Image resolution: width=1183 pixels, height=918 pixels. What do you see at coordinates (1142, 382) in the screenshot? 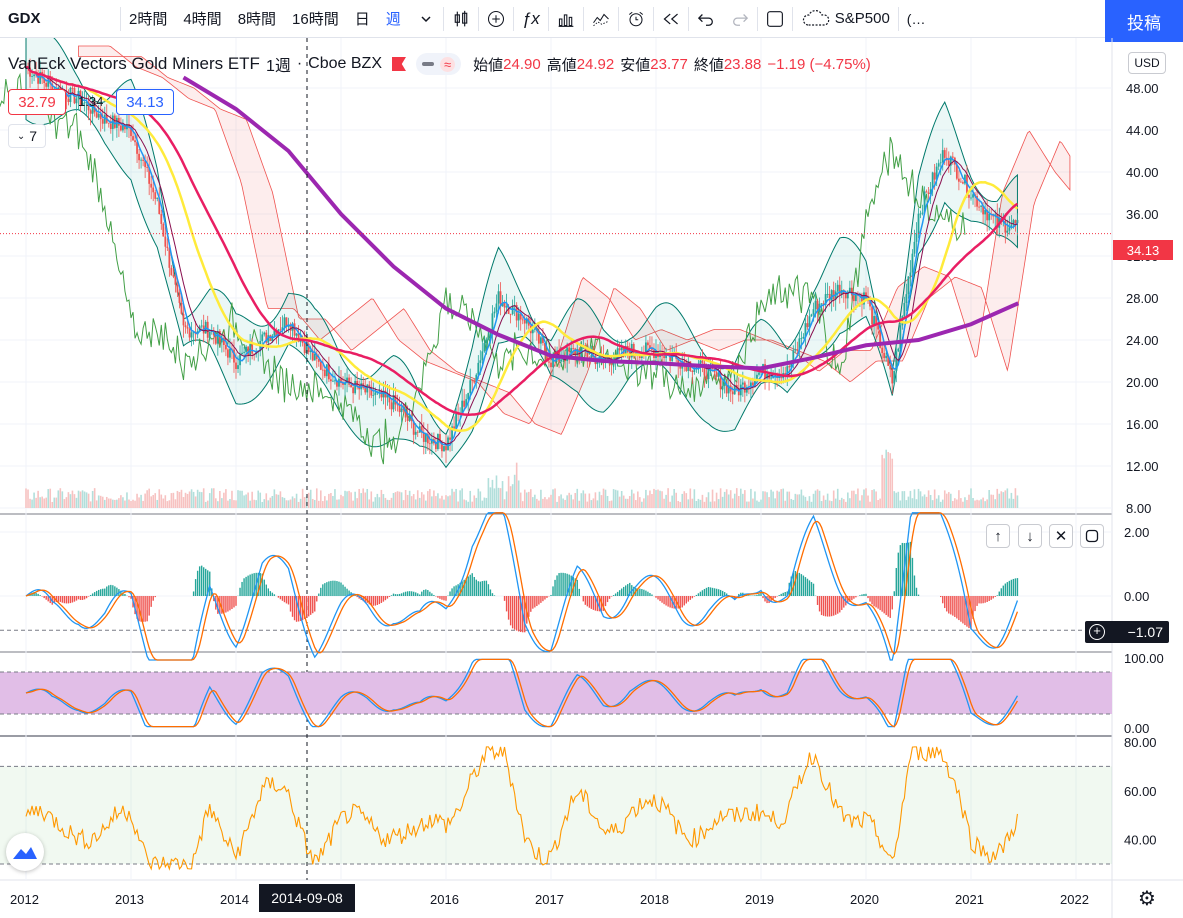
I see `price-axis-tick: 20.00` at bounding box center [1142, 382].